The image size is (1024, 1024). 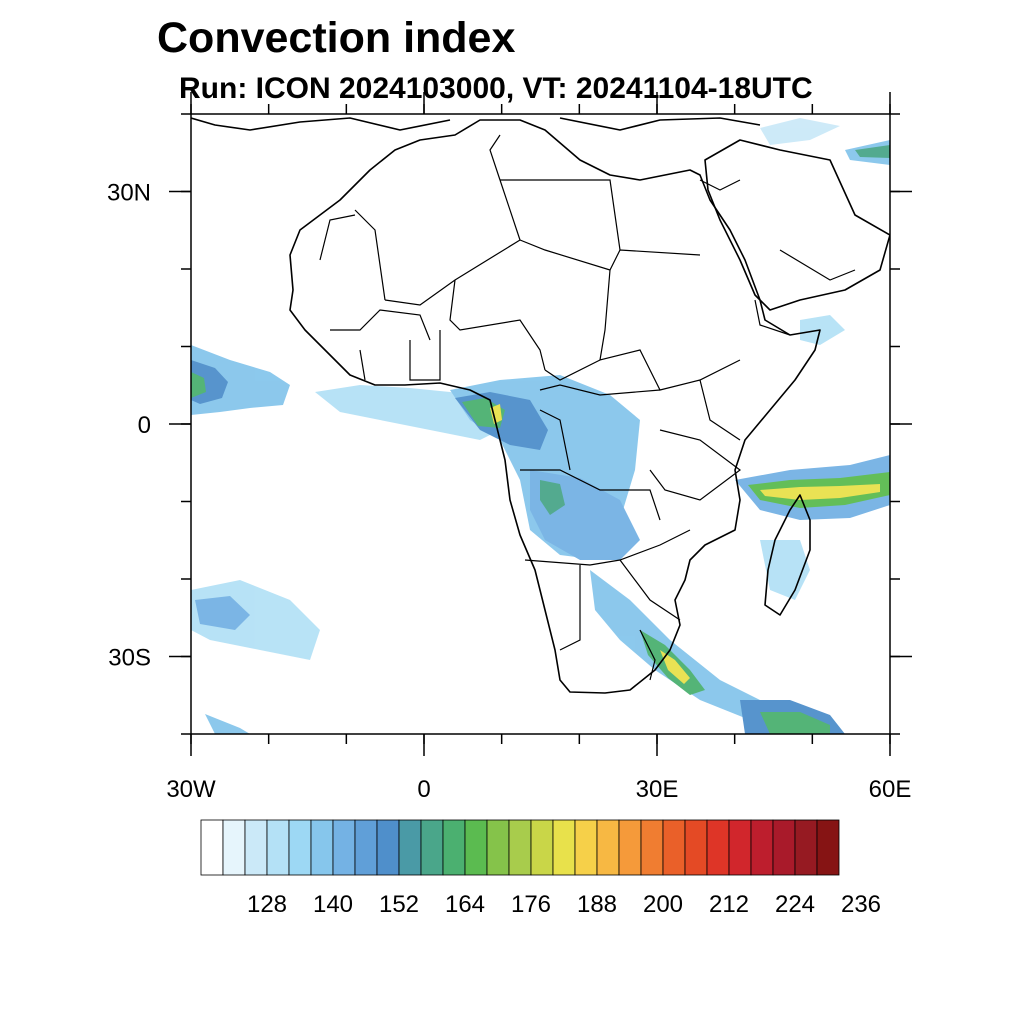 I want to click on colorbar-label: 140, so click(x=333, y=904).